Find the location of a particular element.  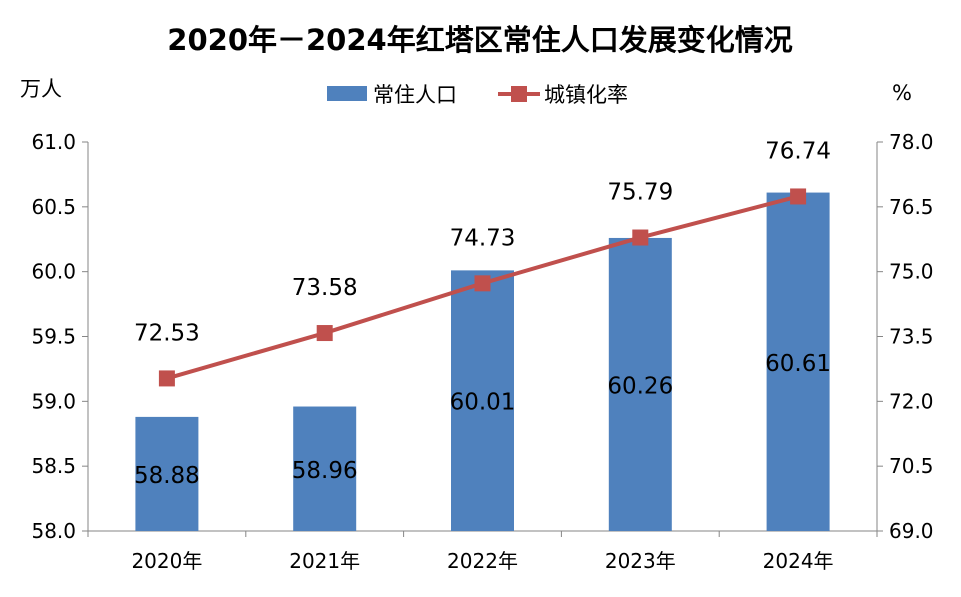

bar-data-label: 60.01 is located at coordinates (483, 403).